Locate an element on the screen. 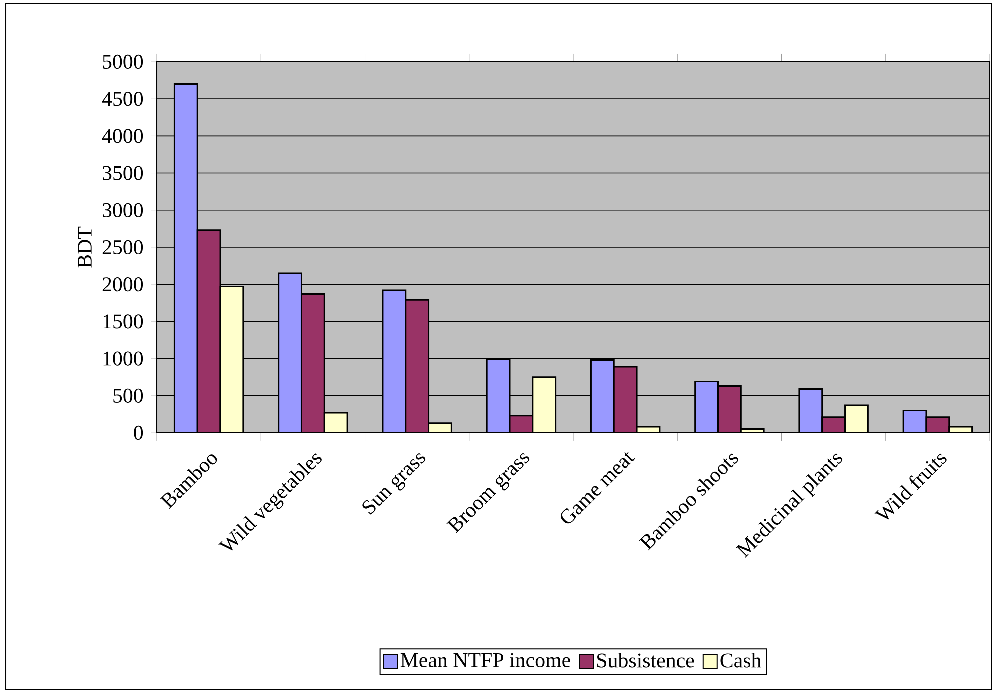 The width and height of the screenshot is (998, 694). y-tick-label: 4500 is located at coordinates (123, 99).